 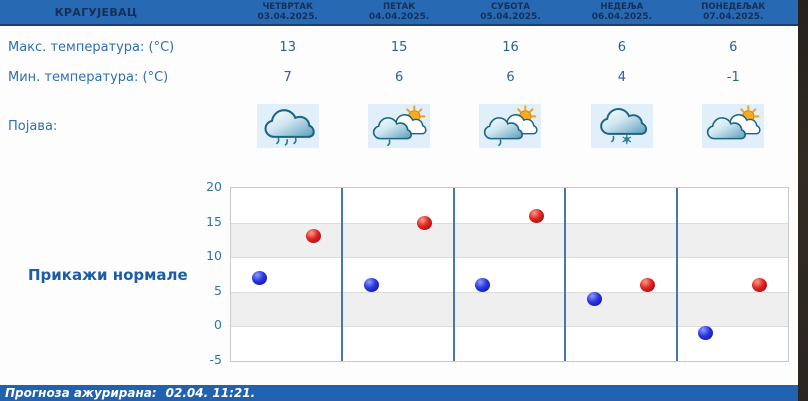 What do you see at coordinates (218, 325) in the screenshot?
I see `y-axis-tick-label: 0` at bounding box center [218, 325].